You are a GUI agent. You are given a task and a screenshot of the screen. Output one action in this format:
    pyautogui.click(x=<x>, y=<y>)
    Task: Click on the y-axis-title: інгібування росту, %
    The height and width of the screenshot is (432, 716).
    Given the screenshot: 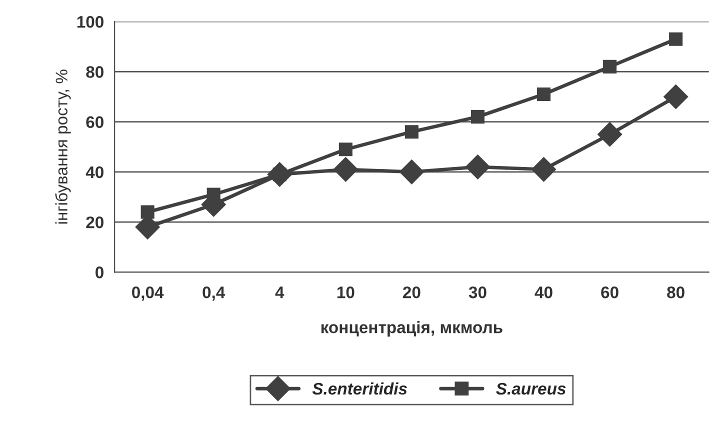 What is the action you would take?
    pyautogui.click(x=63, y=147)
    